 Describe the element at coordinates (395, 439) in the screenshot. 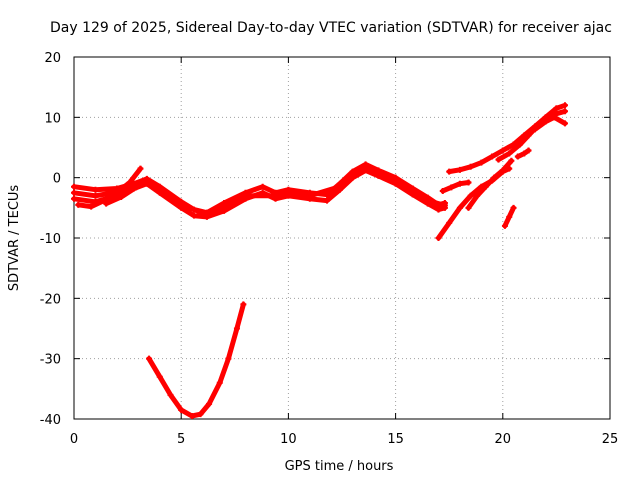

I see `x-tick-label: 15` at that location.